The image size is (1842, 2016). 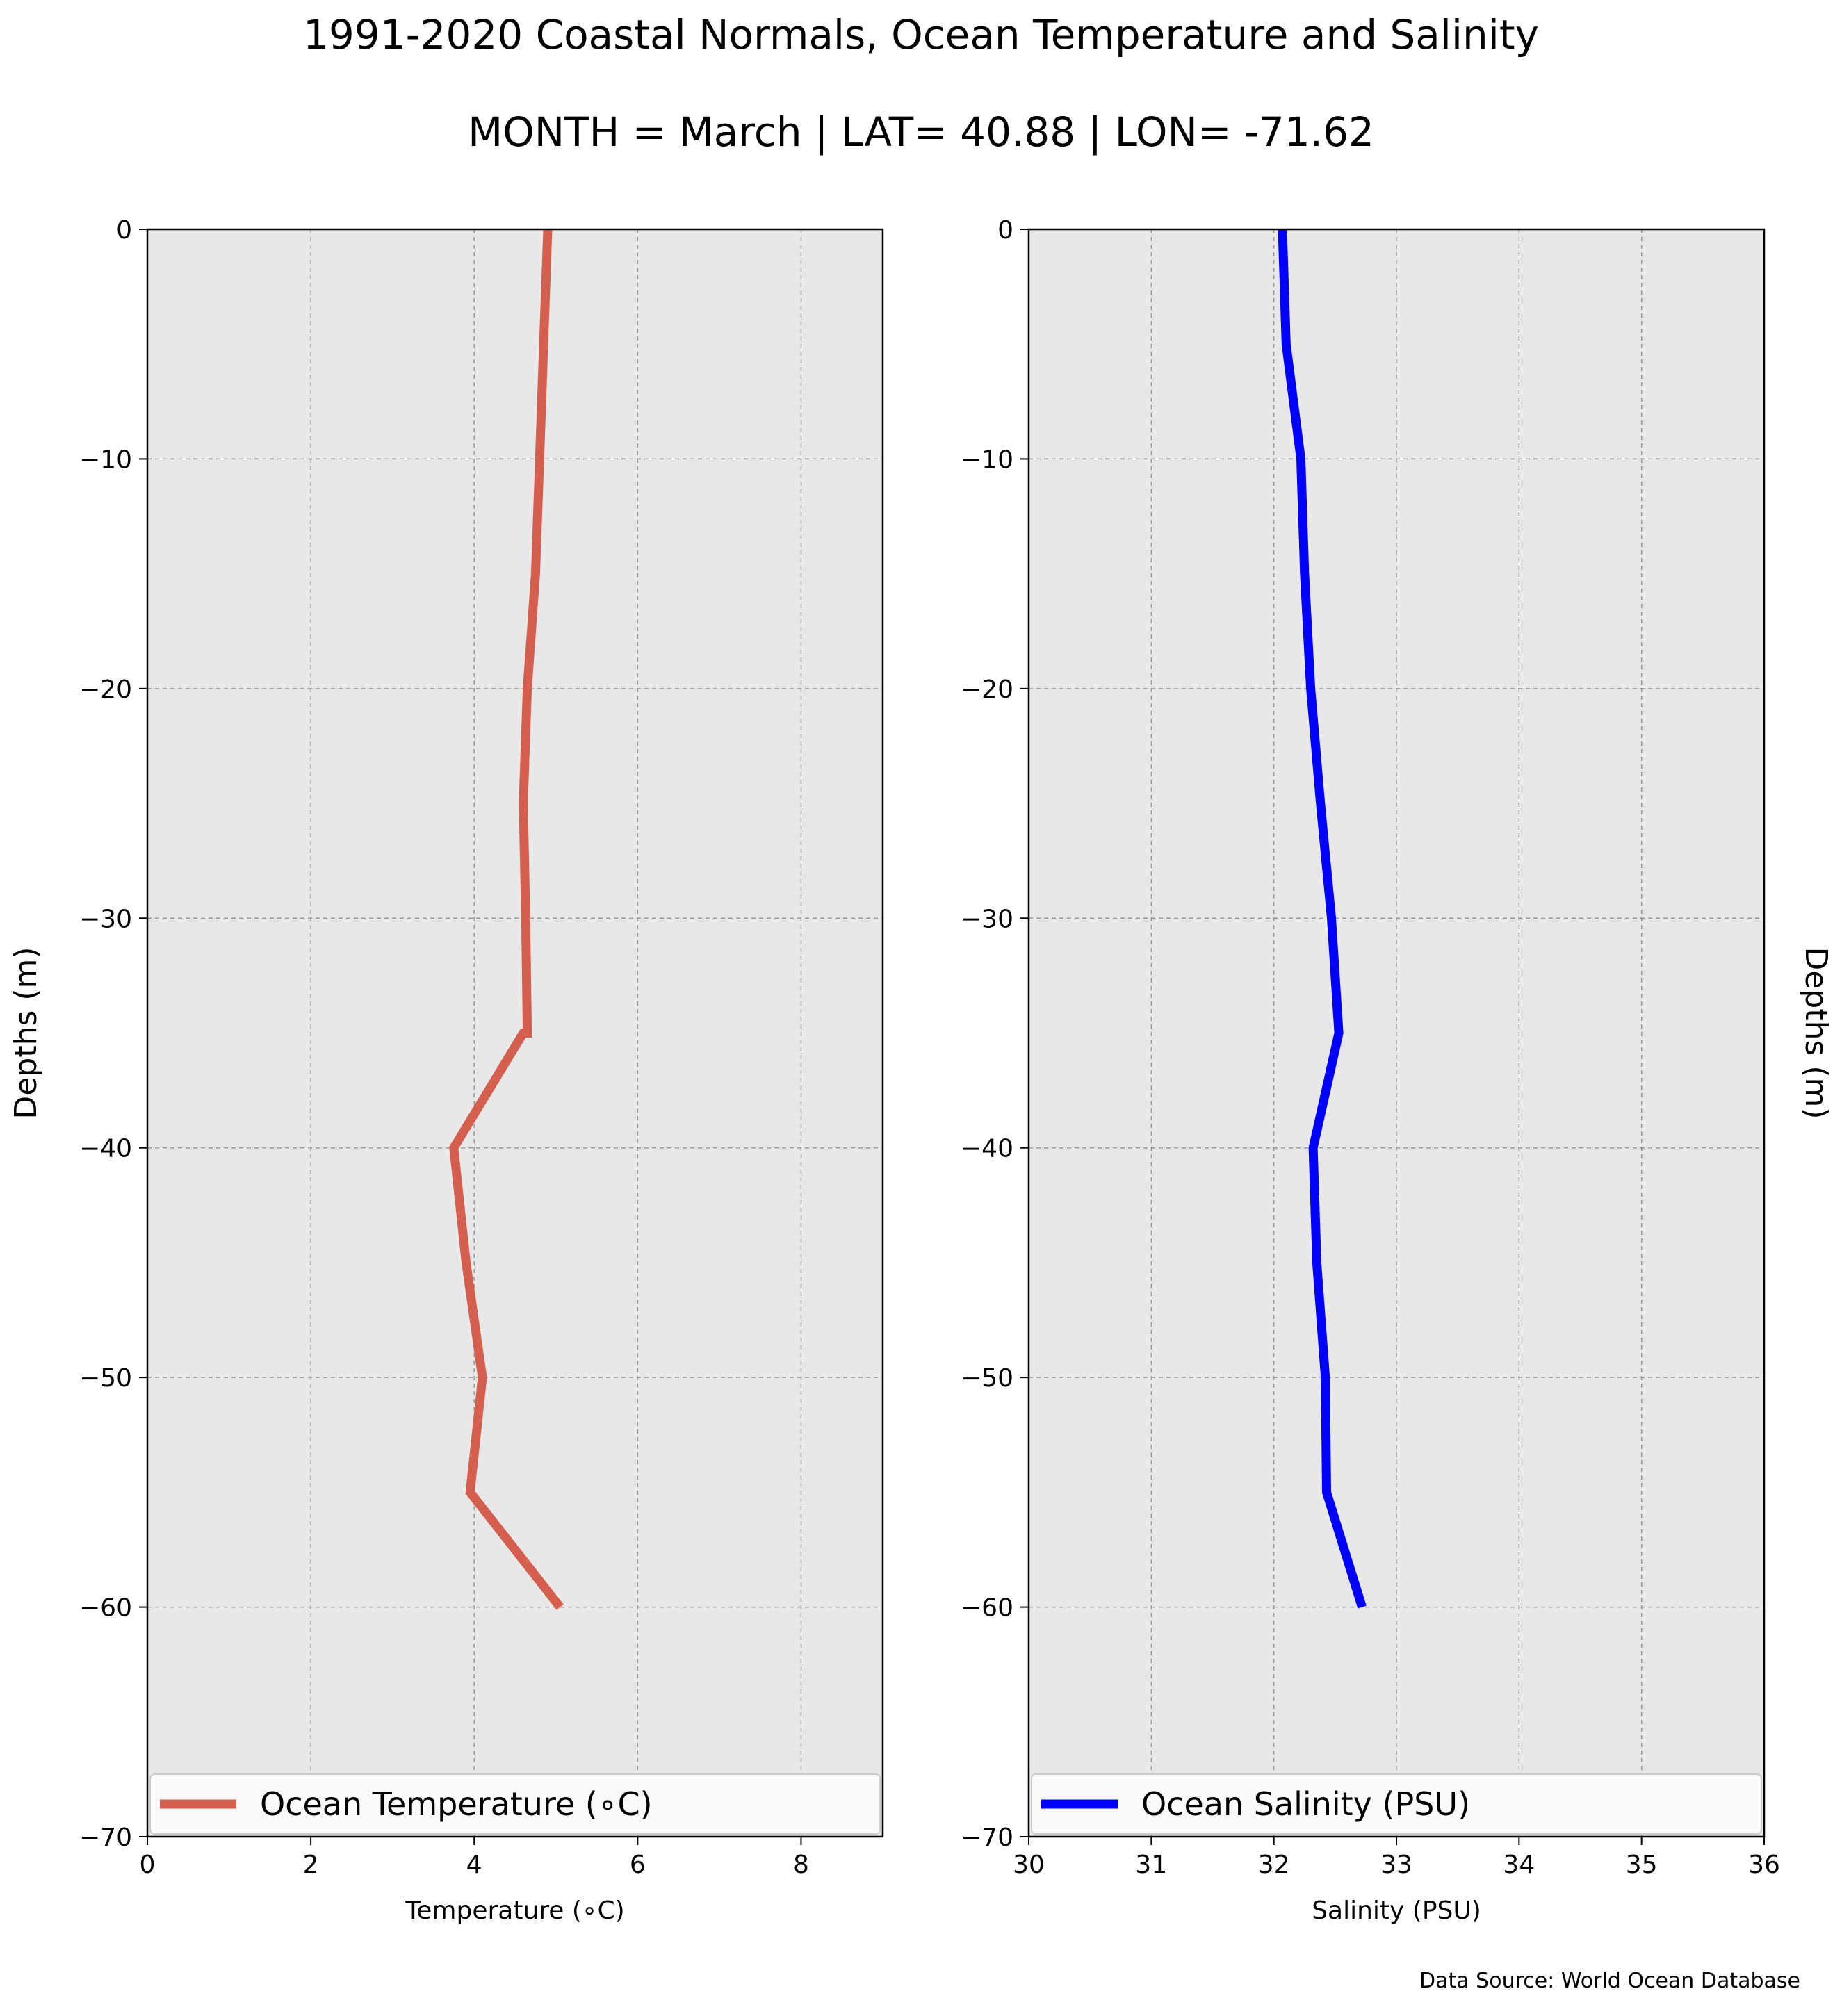 What do you see at coordinates (1322, 919) in the screenshot?
I see `salinity-series-line` at bounding box center [1322, 919].